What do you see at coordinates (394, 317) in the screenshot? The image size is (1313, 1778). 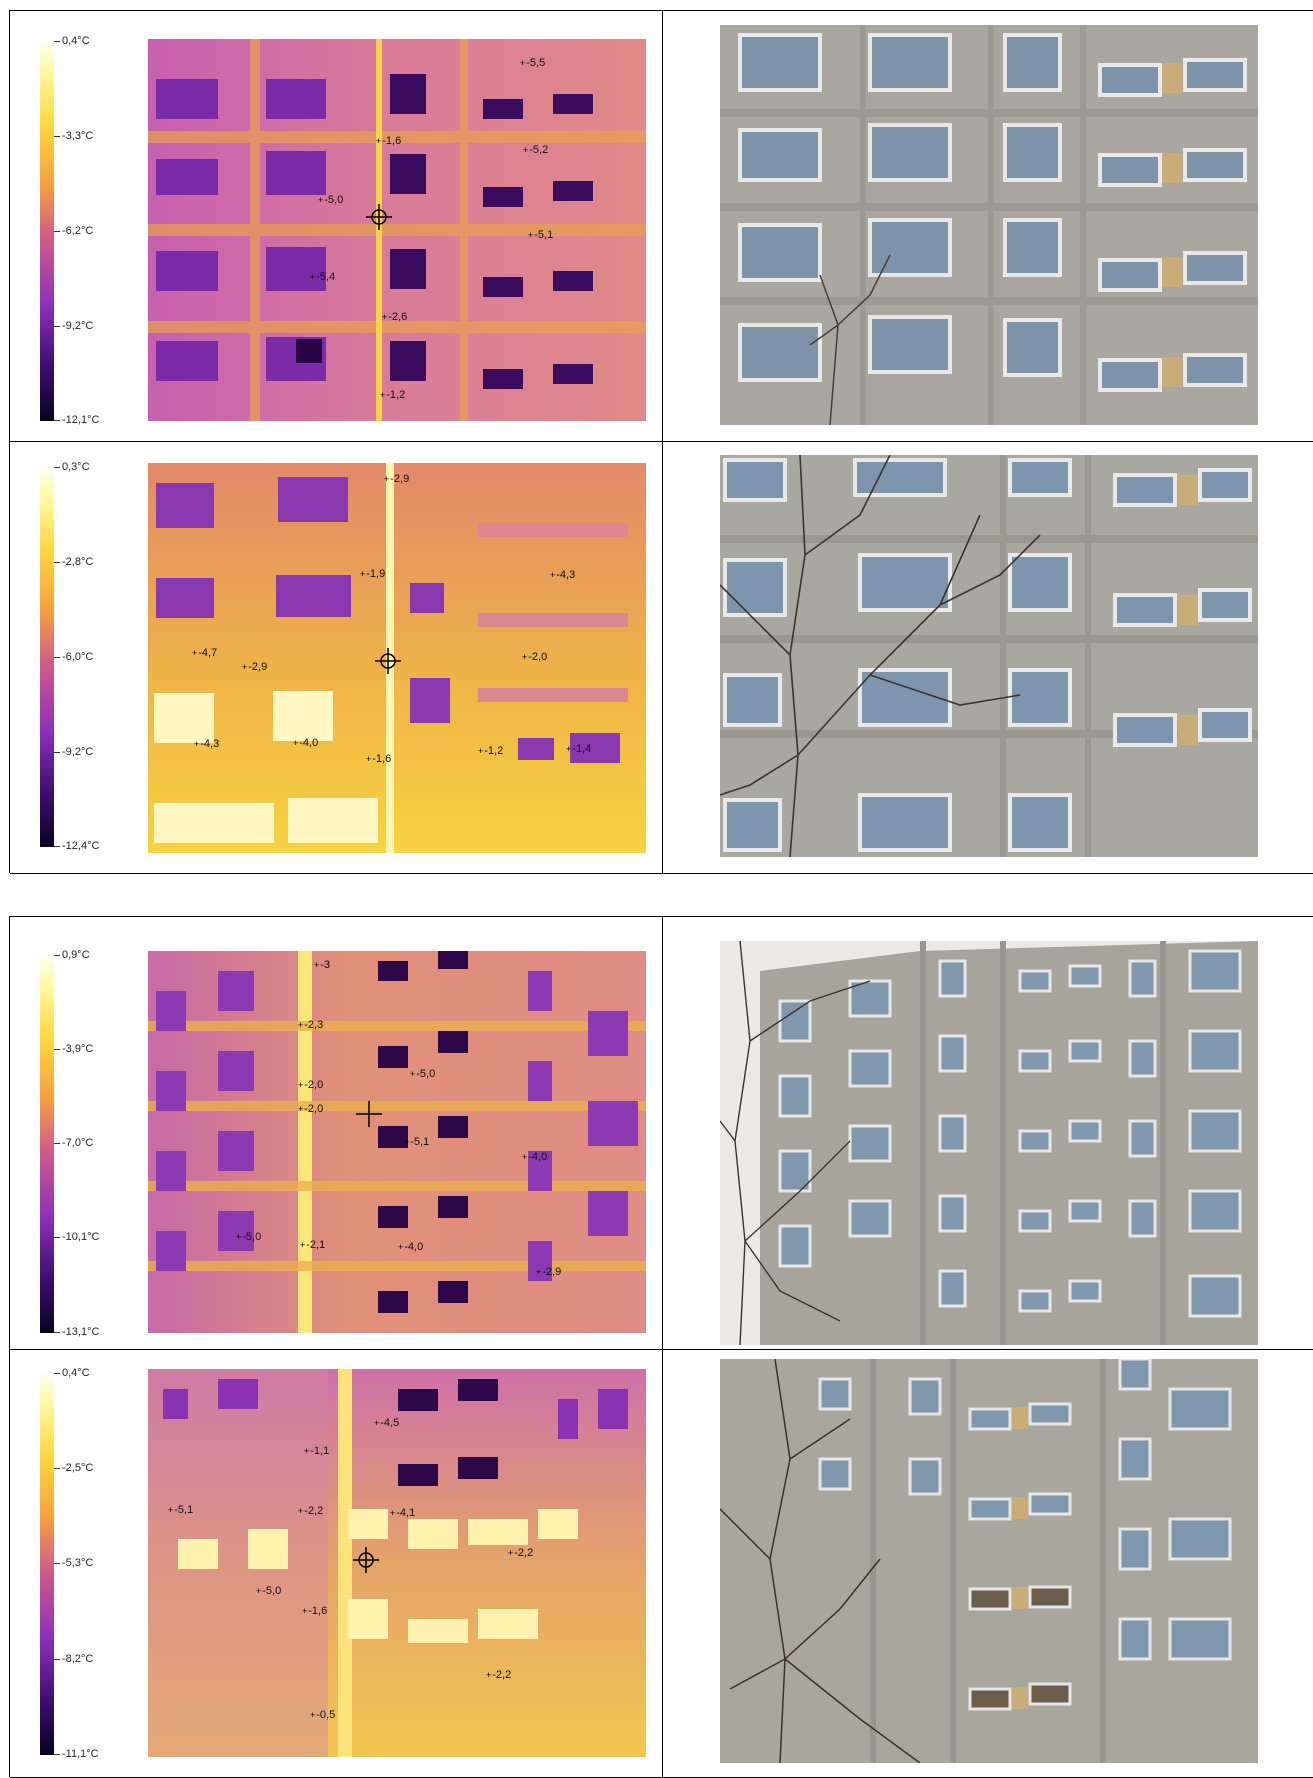 I see `temperature-marker: -2,6` at bounding box center [394, 317].